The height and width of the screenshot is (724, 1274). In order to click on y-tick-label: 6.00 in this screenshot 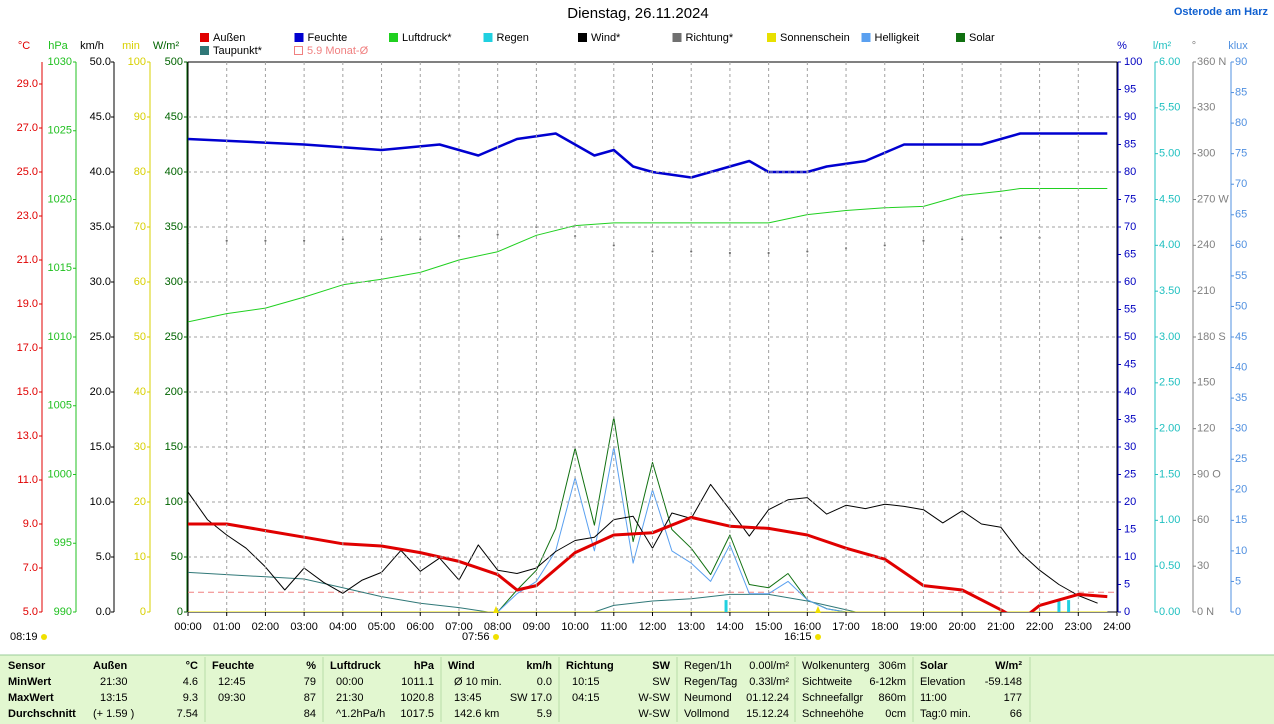, I will do `click(1169, 62)`.